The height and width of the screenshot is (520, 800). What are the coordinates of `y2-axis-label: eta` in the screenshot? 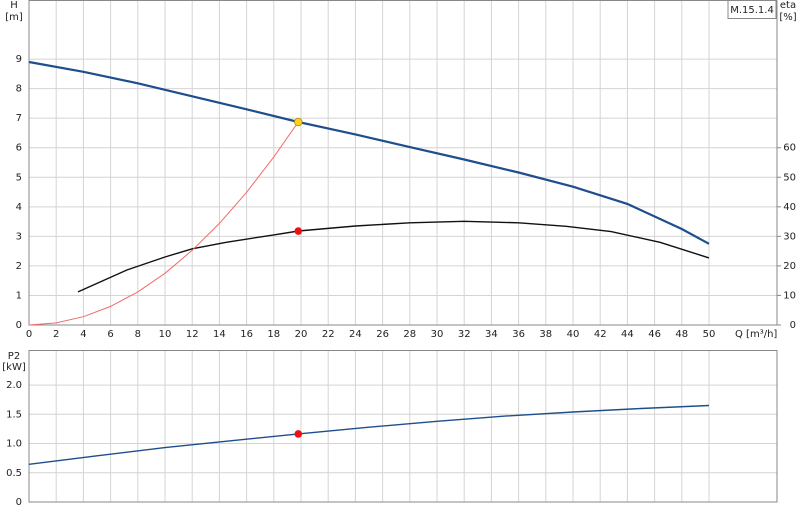 It's located at (788, 5).